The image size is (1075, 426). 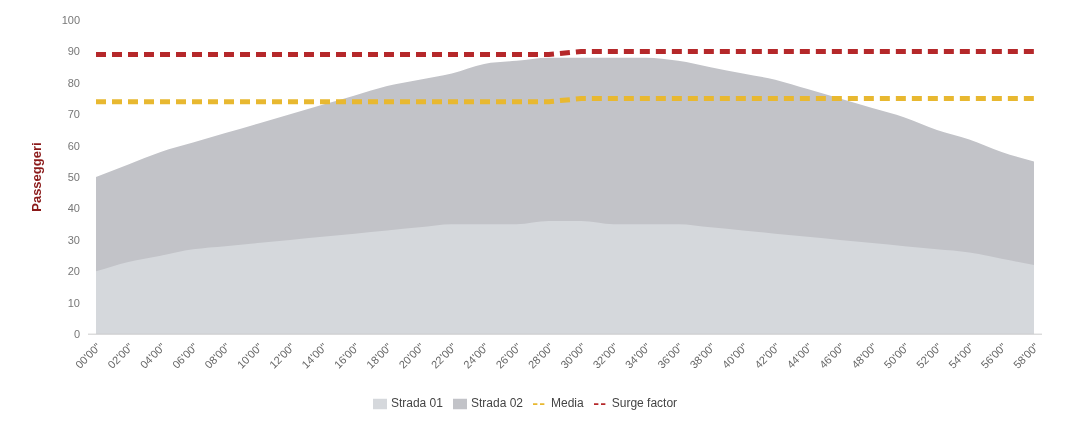 I want to click on legend-label: Strada 01, so click(x=416, y=403).